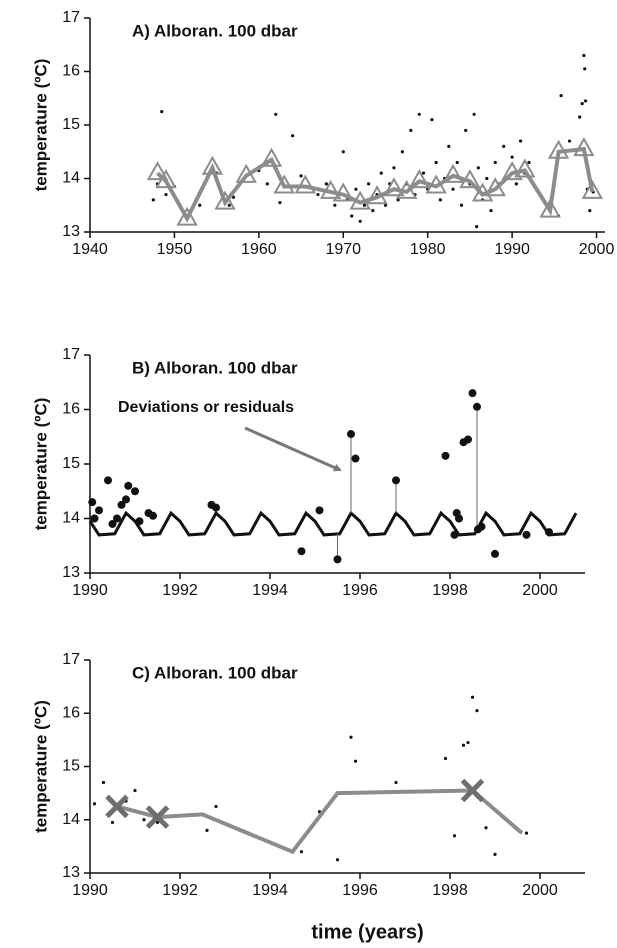 The width and height of the screenshot is (617, 948). Describe the element at coordinates (270, 890) in the screenshot. I see `x-tick-label: 1994` at that location.